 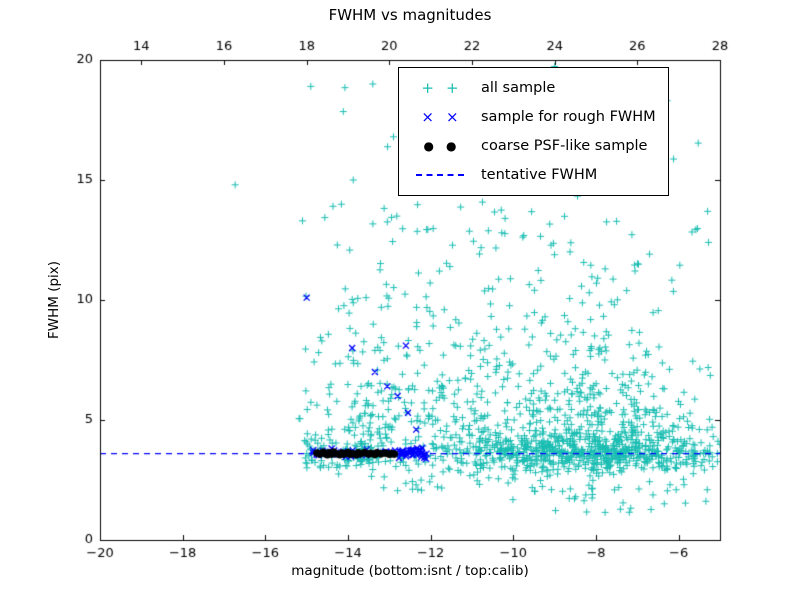 What do you see at coordinates (440, 87) in the screenshot?
I see `plus-marker-icon: + +` at bounding box center [440, 87].